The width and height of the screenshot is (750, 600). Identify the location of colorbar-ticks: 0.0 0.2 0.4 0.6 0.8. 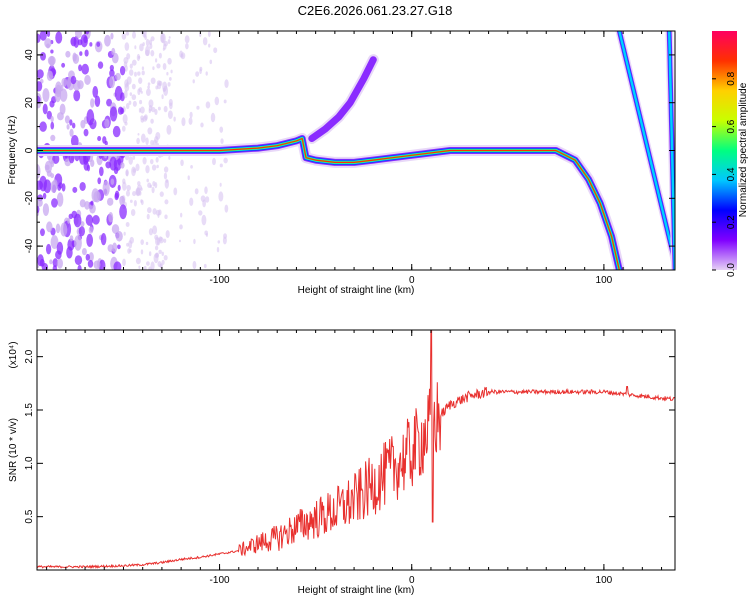
(724, 174).